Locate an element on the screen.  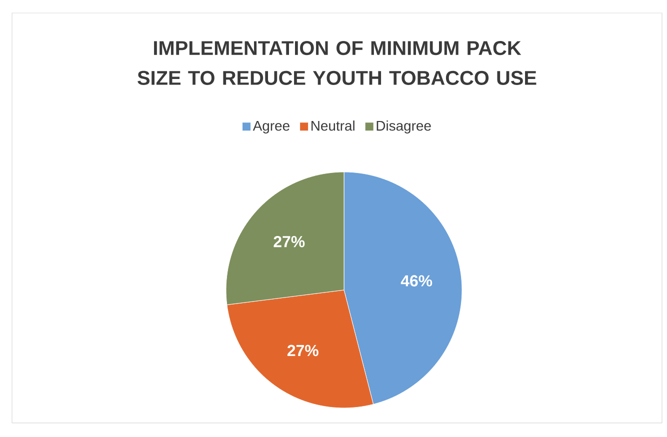
data-label: 46% is located at coordinates (416, 280).